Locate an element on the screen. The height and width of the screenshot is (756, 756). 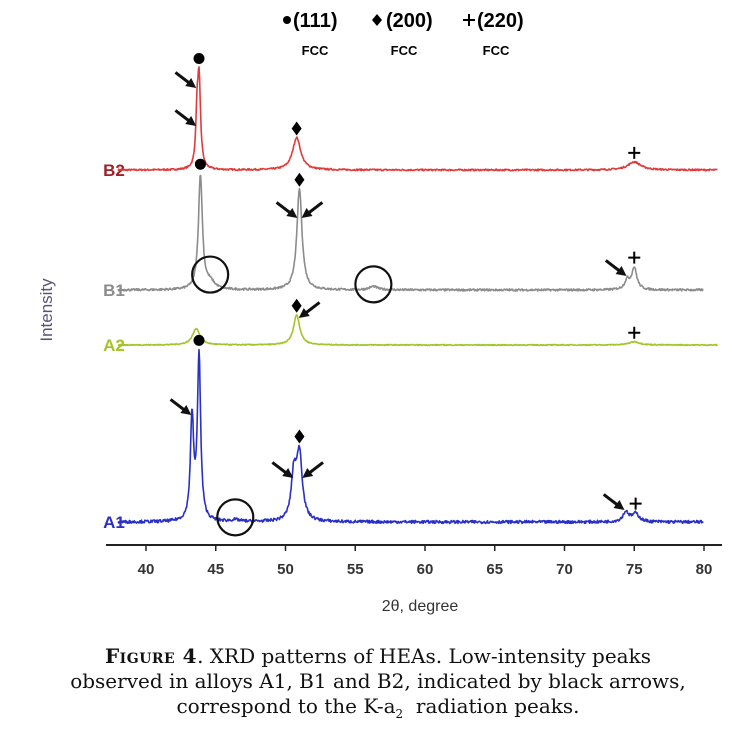
series-labels: B2 B1 A2 A1 is located at coordinates (115, 346).